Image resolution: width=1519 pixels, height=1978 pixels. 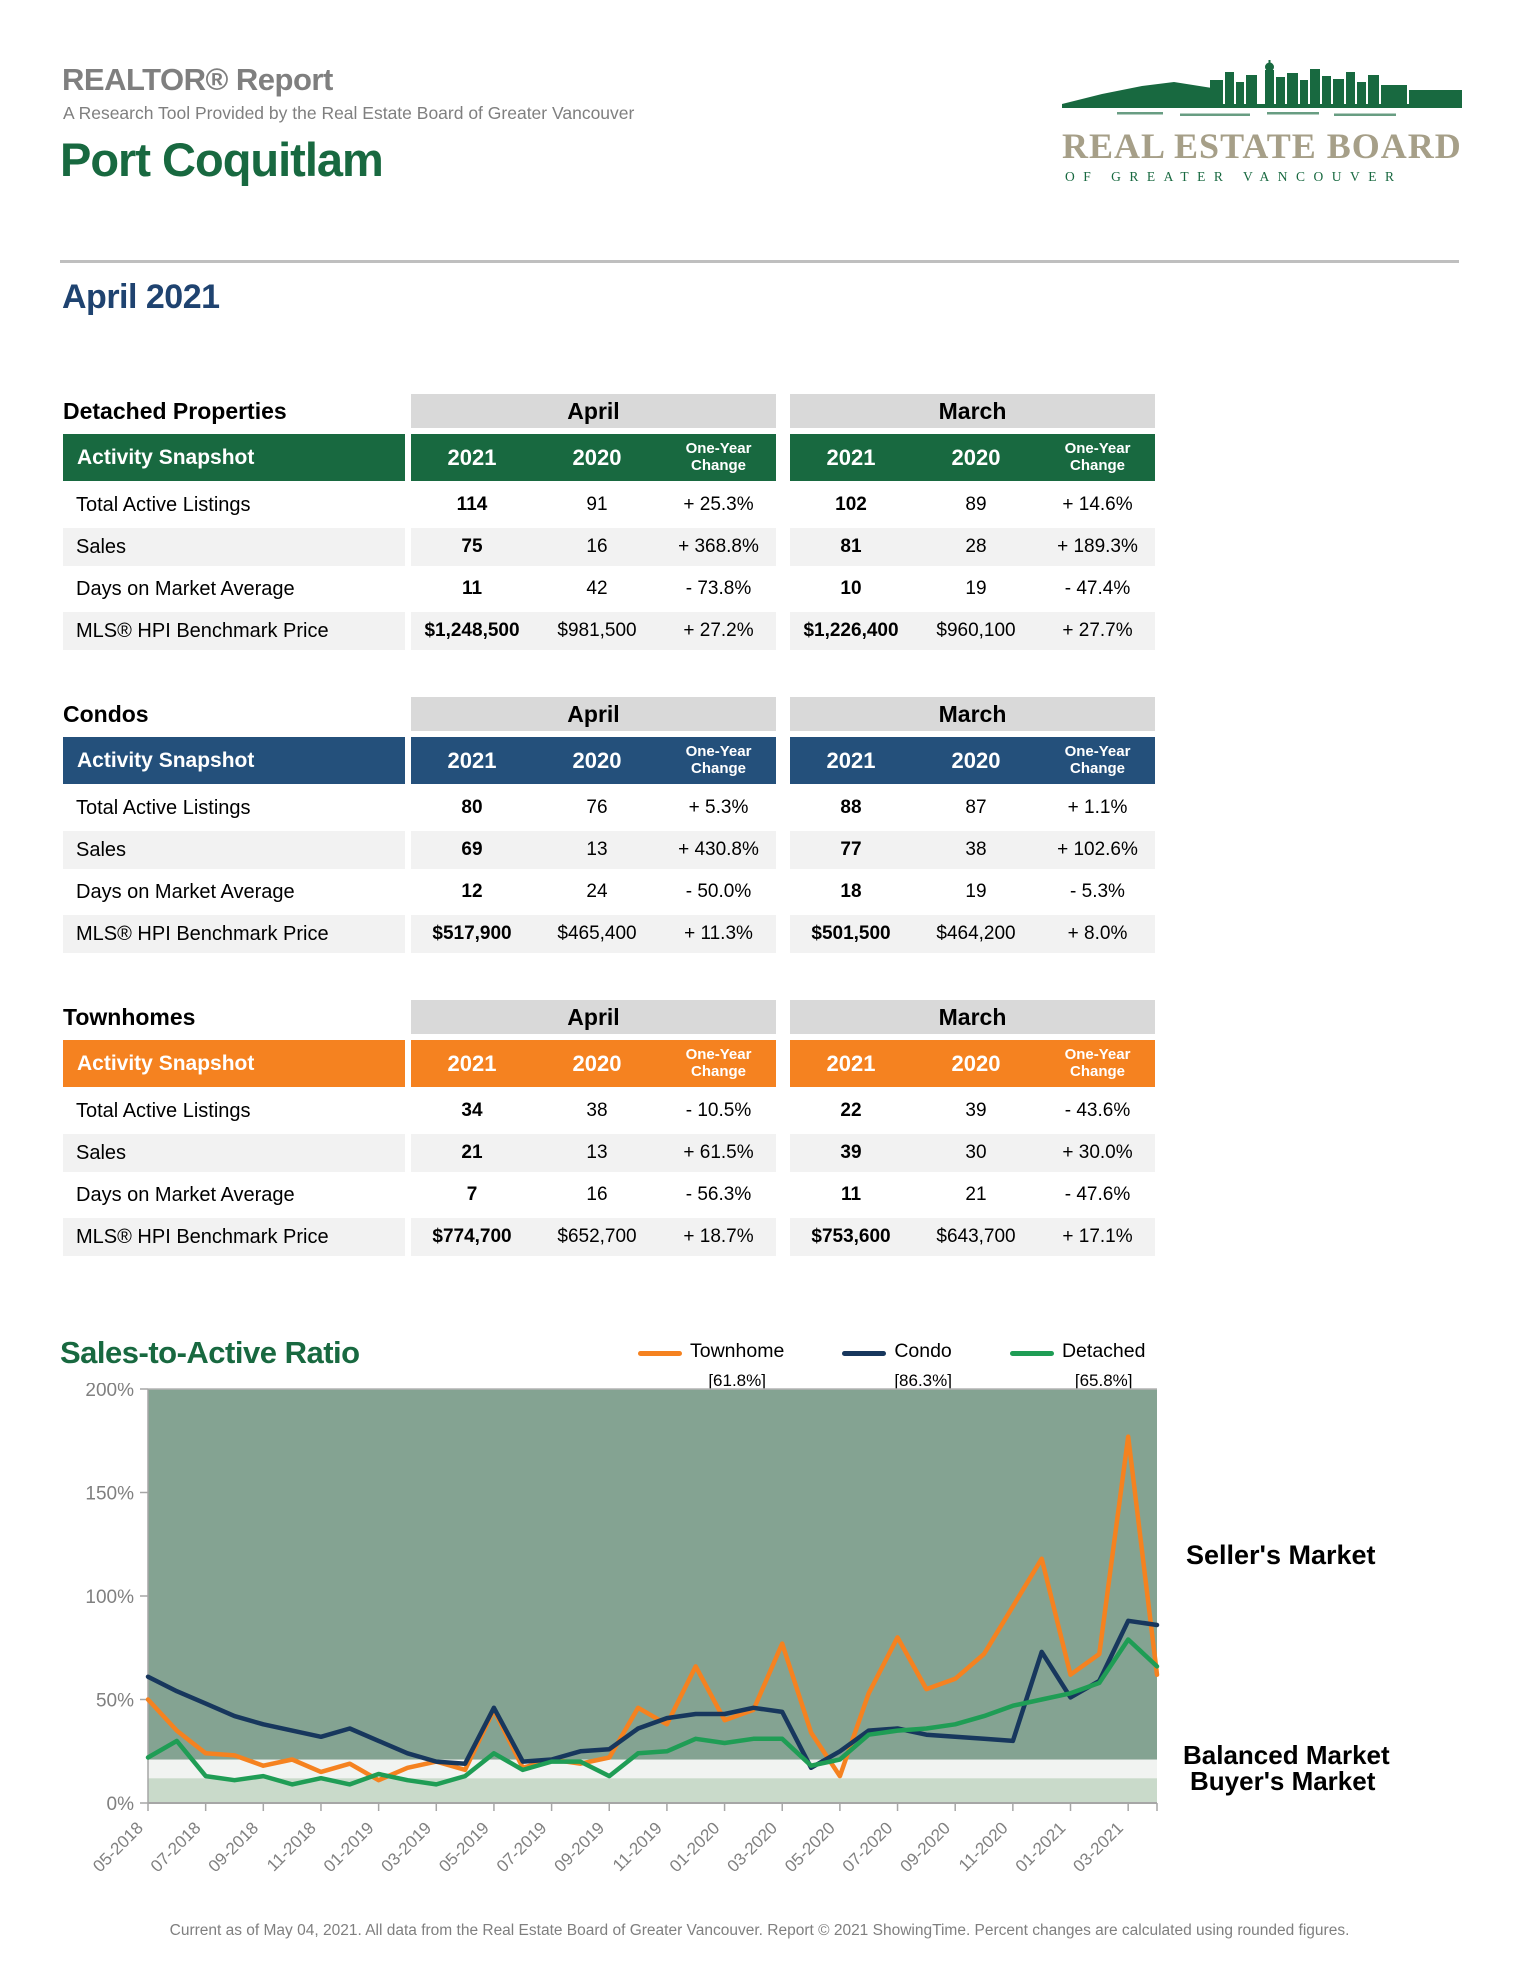 What do you see at coordinates (976, 504) in the screenshot?
I see `cell: 89` at bounding box center [976, 504].